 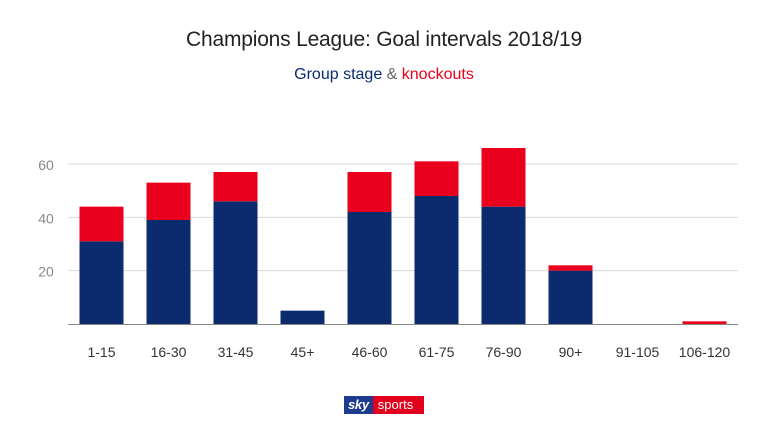 I want to click on x-tick-label: 91-105, so click(x=638, y=352).